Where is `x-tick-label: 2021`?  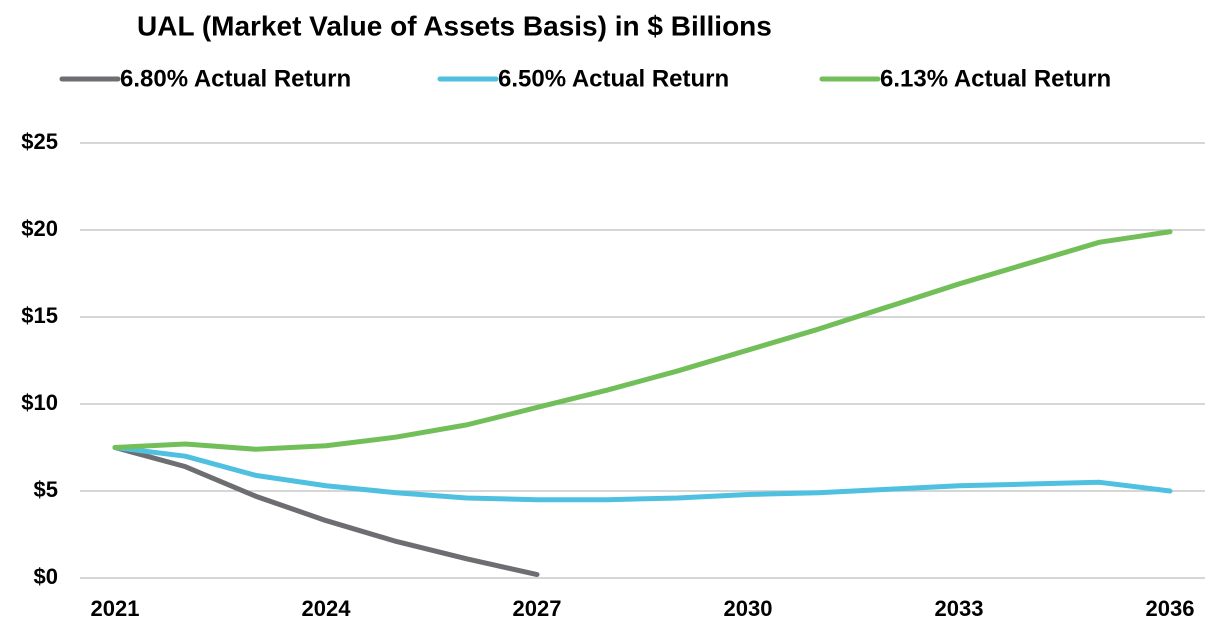 x-tick-label: 2021 is located at coordinates (115, 608).